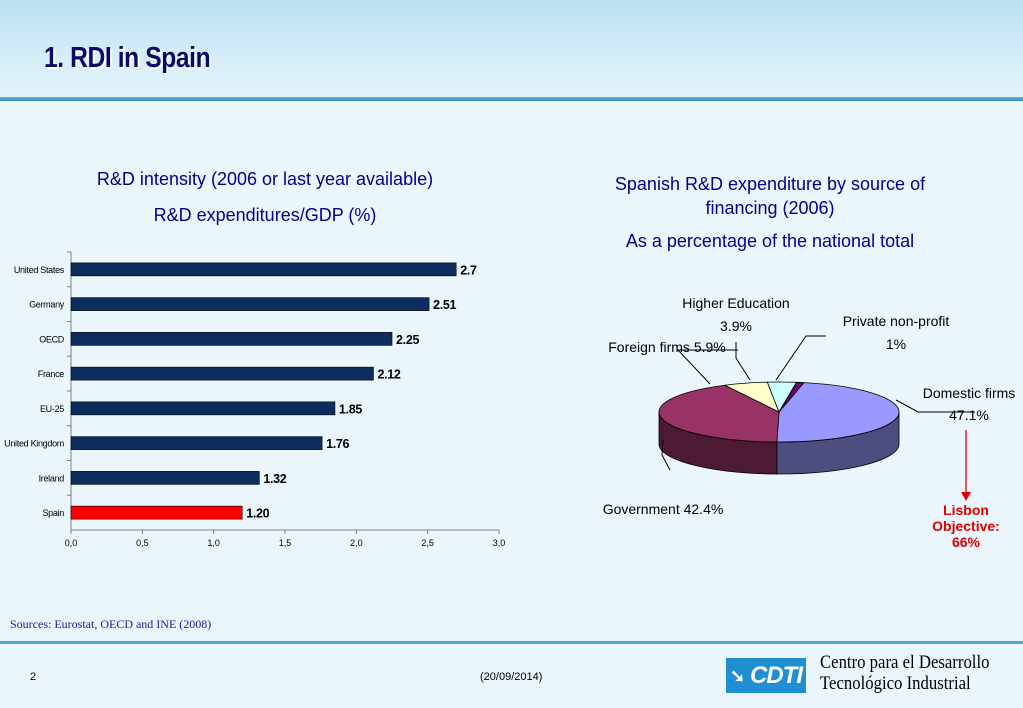 This screenshot has width=1023, height=708. Describe the element at coordinates (52, 339) in the screenshot. I see `category-label: OECD` at that location.